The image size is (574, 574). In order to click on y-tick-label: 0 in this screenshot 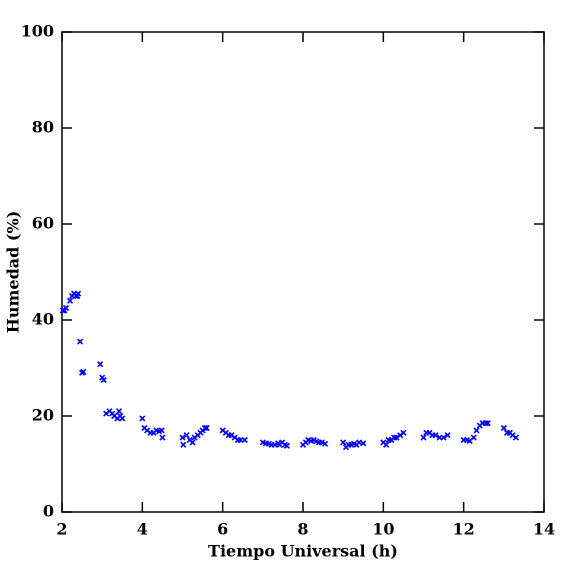, I will do `click(48, 511)`.